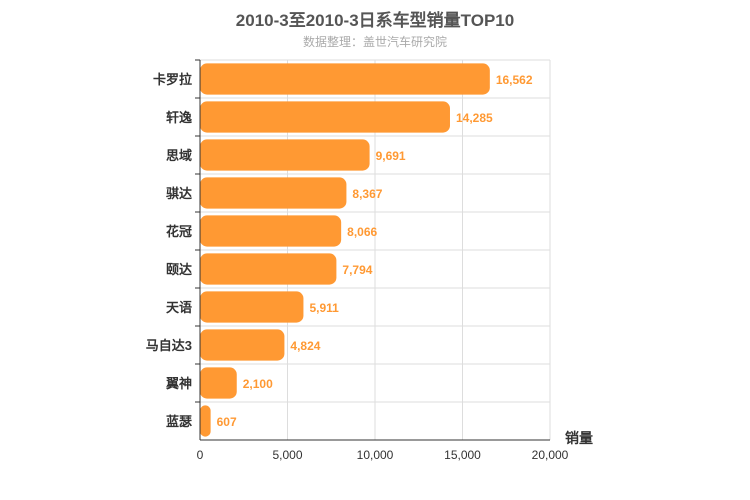 The width and height of the screenshot is (750, 500). What do you see at coordinates (391, 156) in the screenshot?
I see `data-label: 9,691` at bounding box center [391, 156].